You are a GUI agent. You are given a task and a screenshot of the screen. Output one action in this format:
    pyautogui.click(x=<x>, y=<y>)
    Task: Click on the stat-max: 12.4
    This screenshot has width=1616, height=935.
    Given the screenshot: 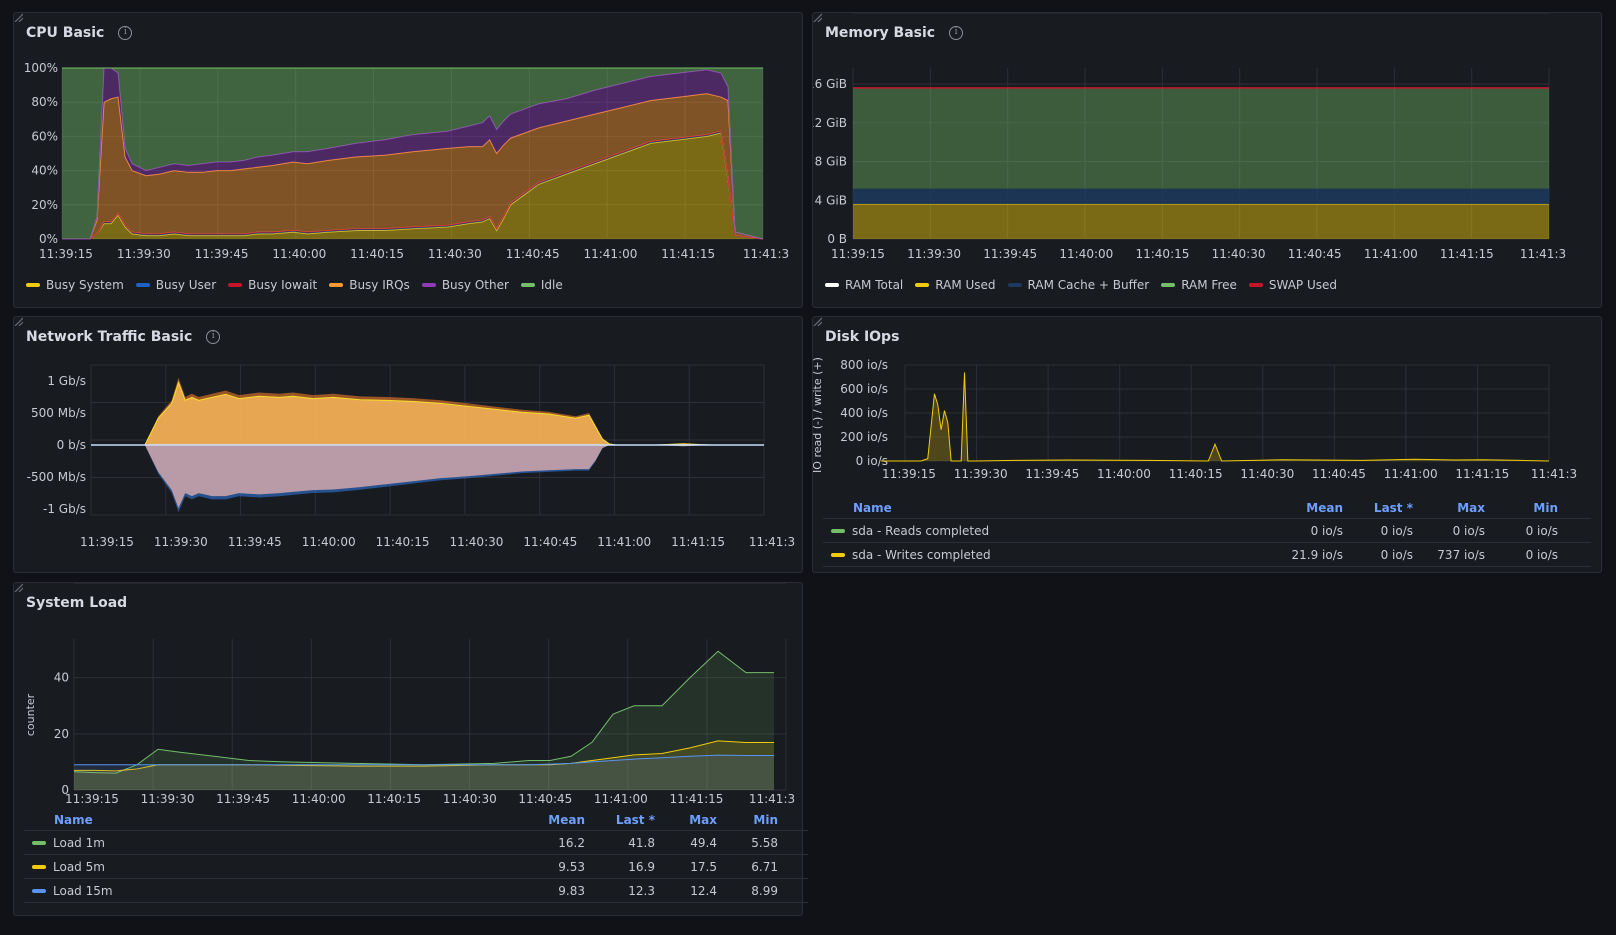 What is the action you would take?
    pyautogui.click(x=703, y=891)
    